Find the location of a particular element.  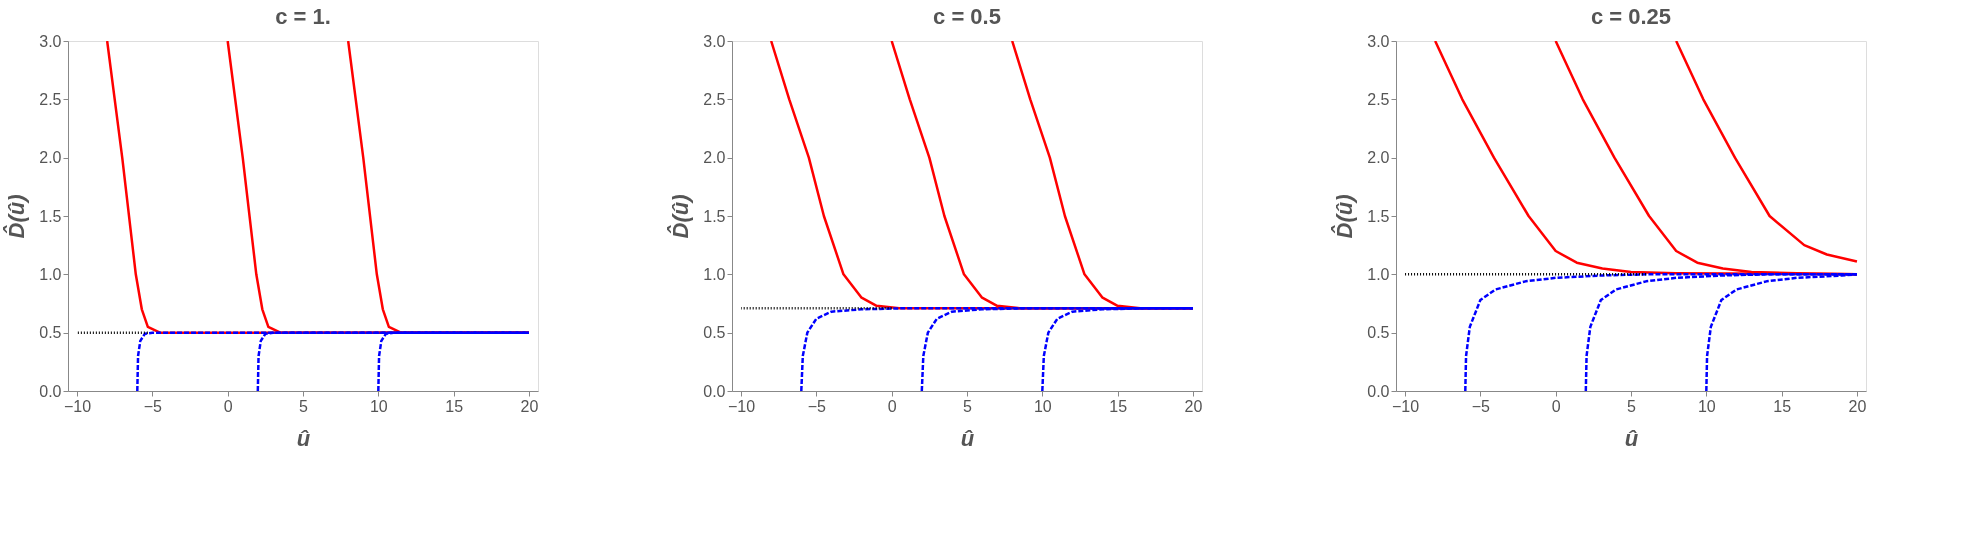

chart-title: c = 0.5 is located at coordinates (967, 16).